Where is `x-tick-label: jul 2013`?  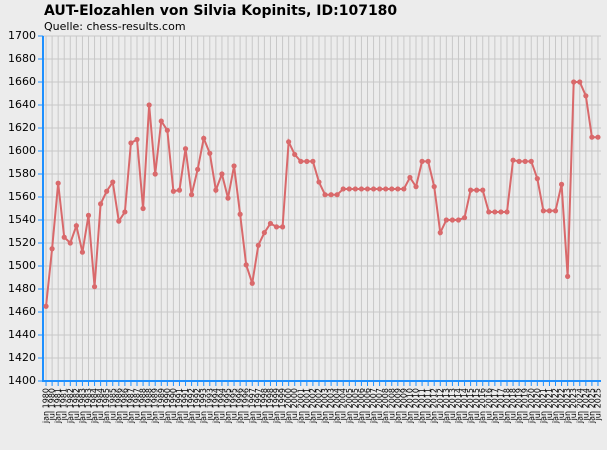 x-tick-label: jul 2013 is located at coordinates (452, 404).